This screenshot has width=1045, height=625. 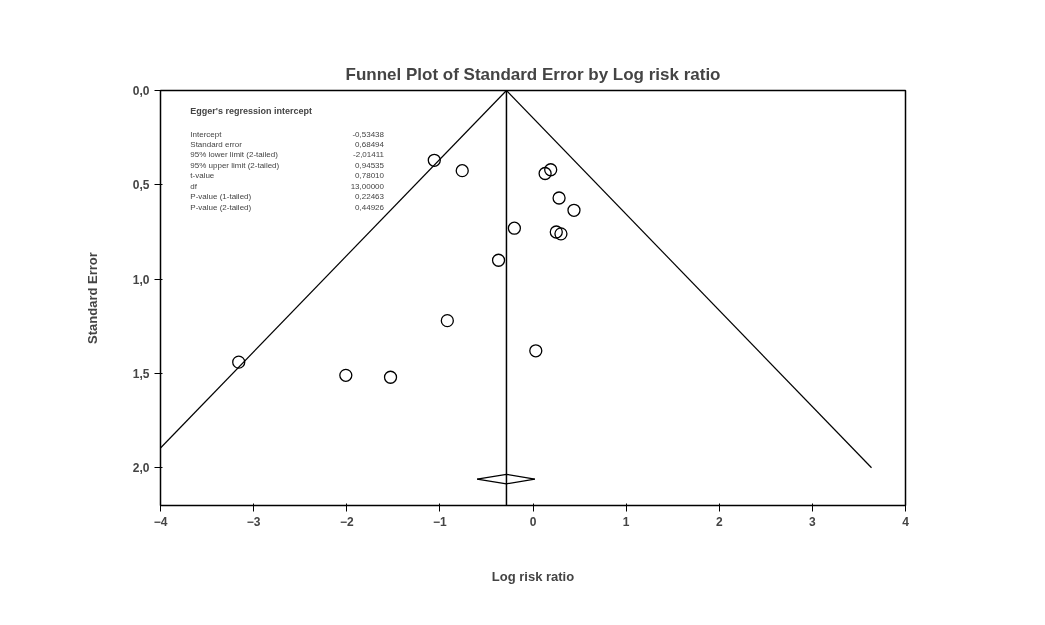 I want to click on x-tick-label: 4, so click(x=906, y=521).